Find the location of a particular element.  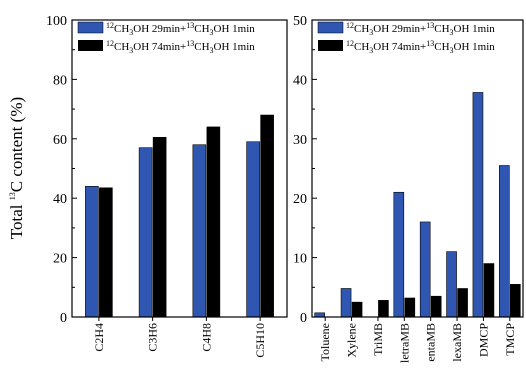

x-tick-label-left: C2H4 is located at coordinates (99, 337).